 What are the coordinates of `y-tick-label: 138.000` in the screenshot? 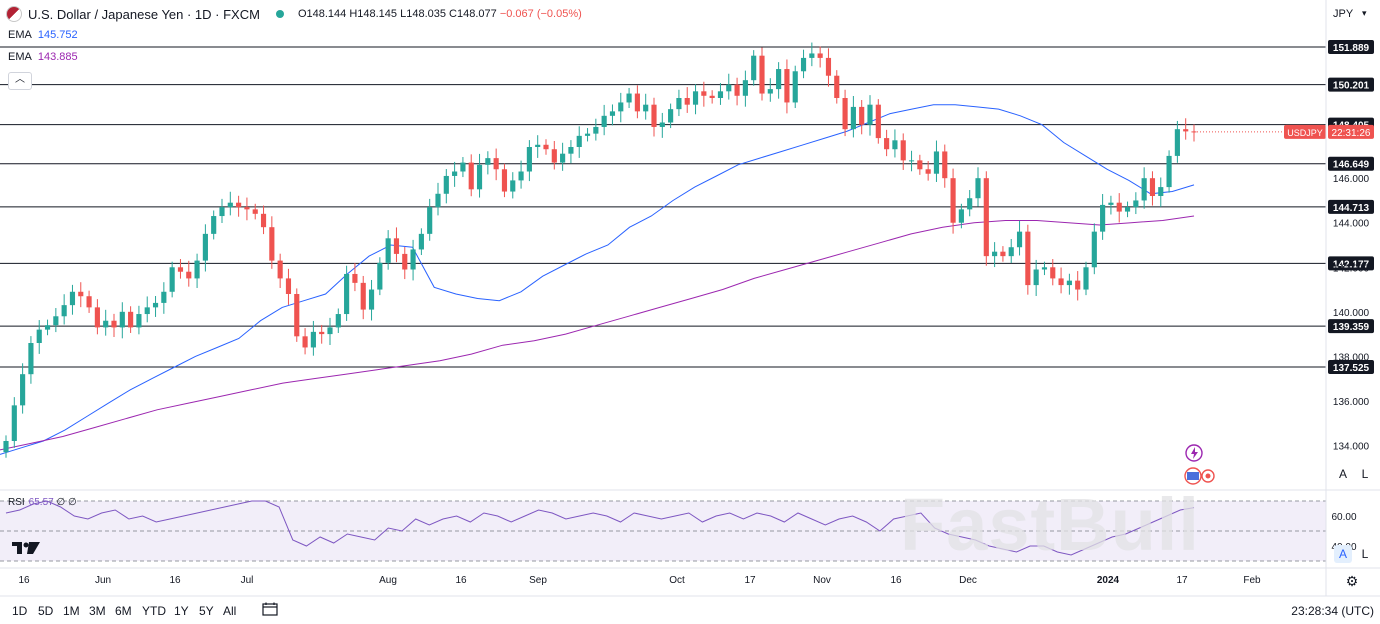 It's located at (1351, 357).